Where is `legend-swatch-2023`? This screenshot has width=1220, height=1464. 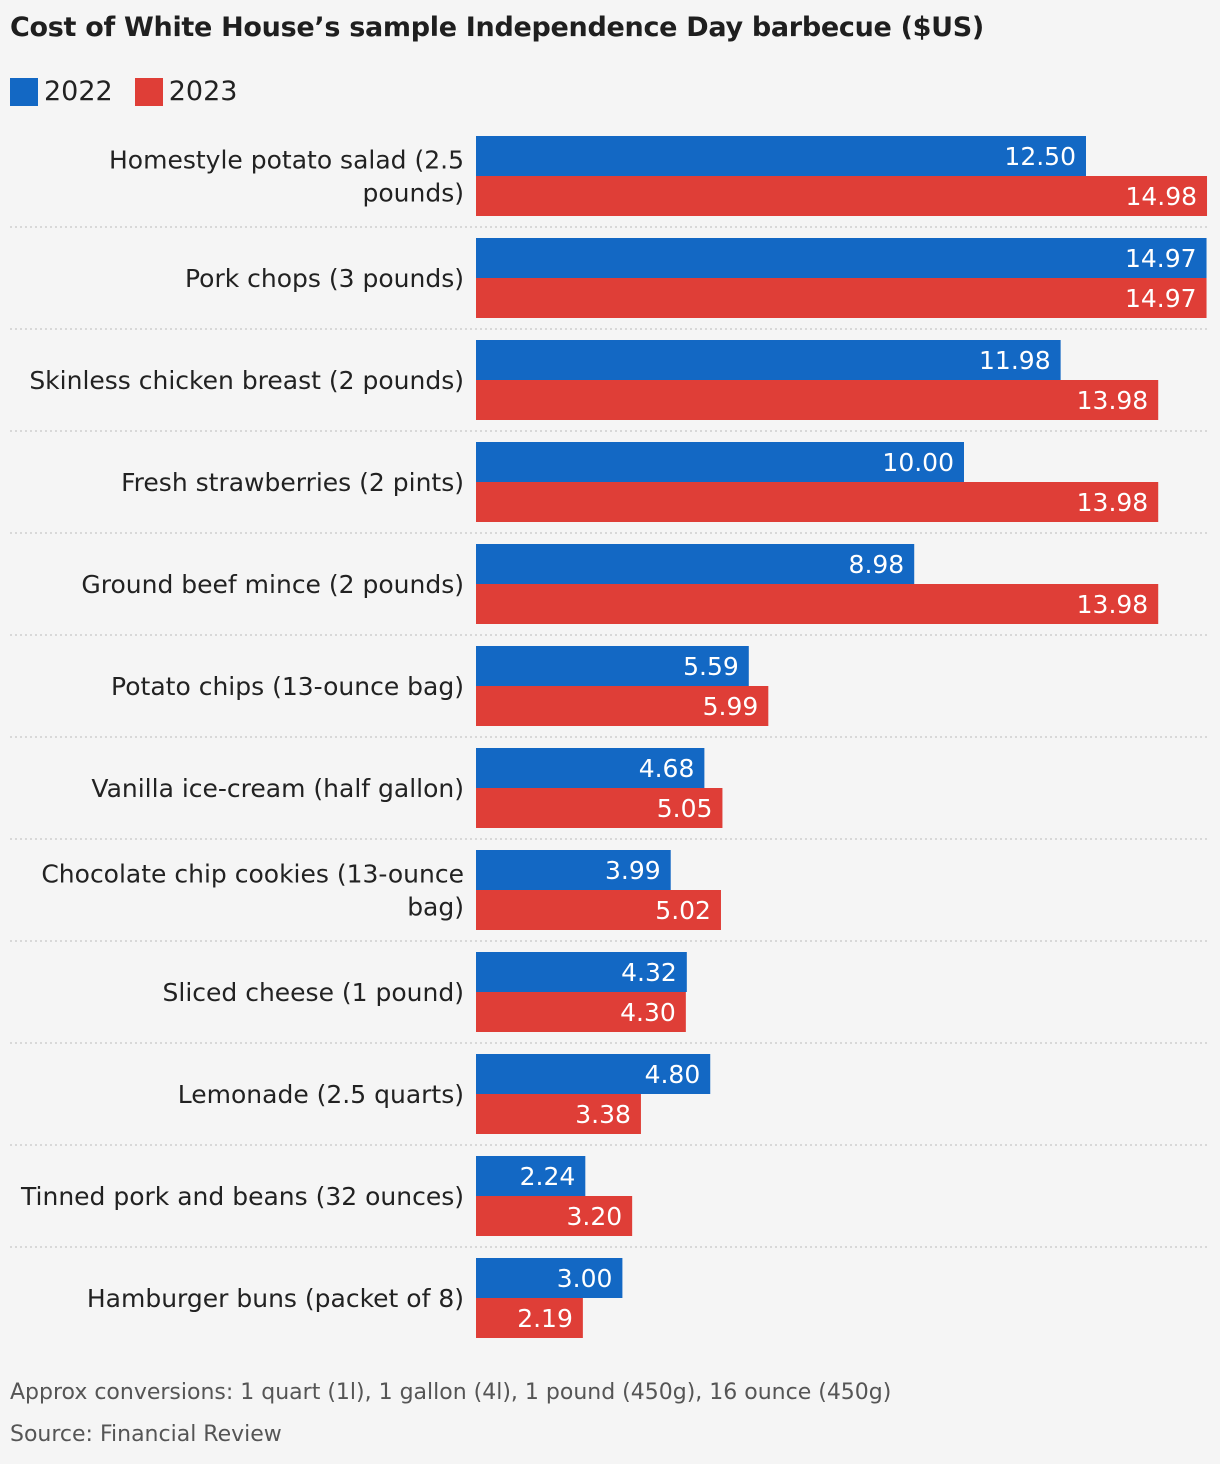
legend-swatch-2023 is located at coordinates (148, 91).